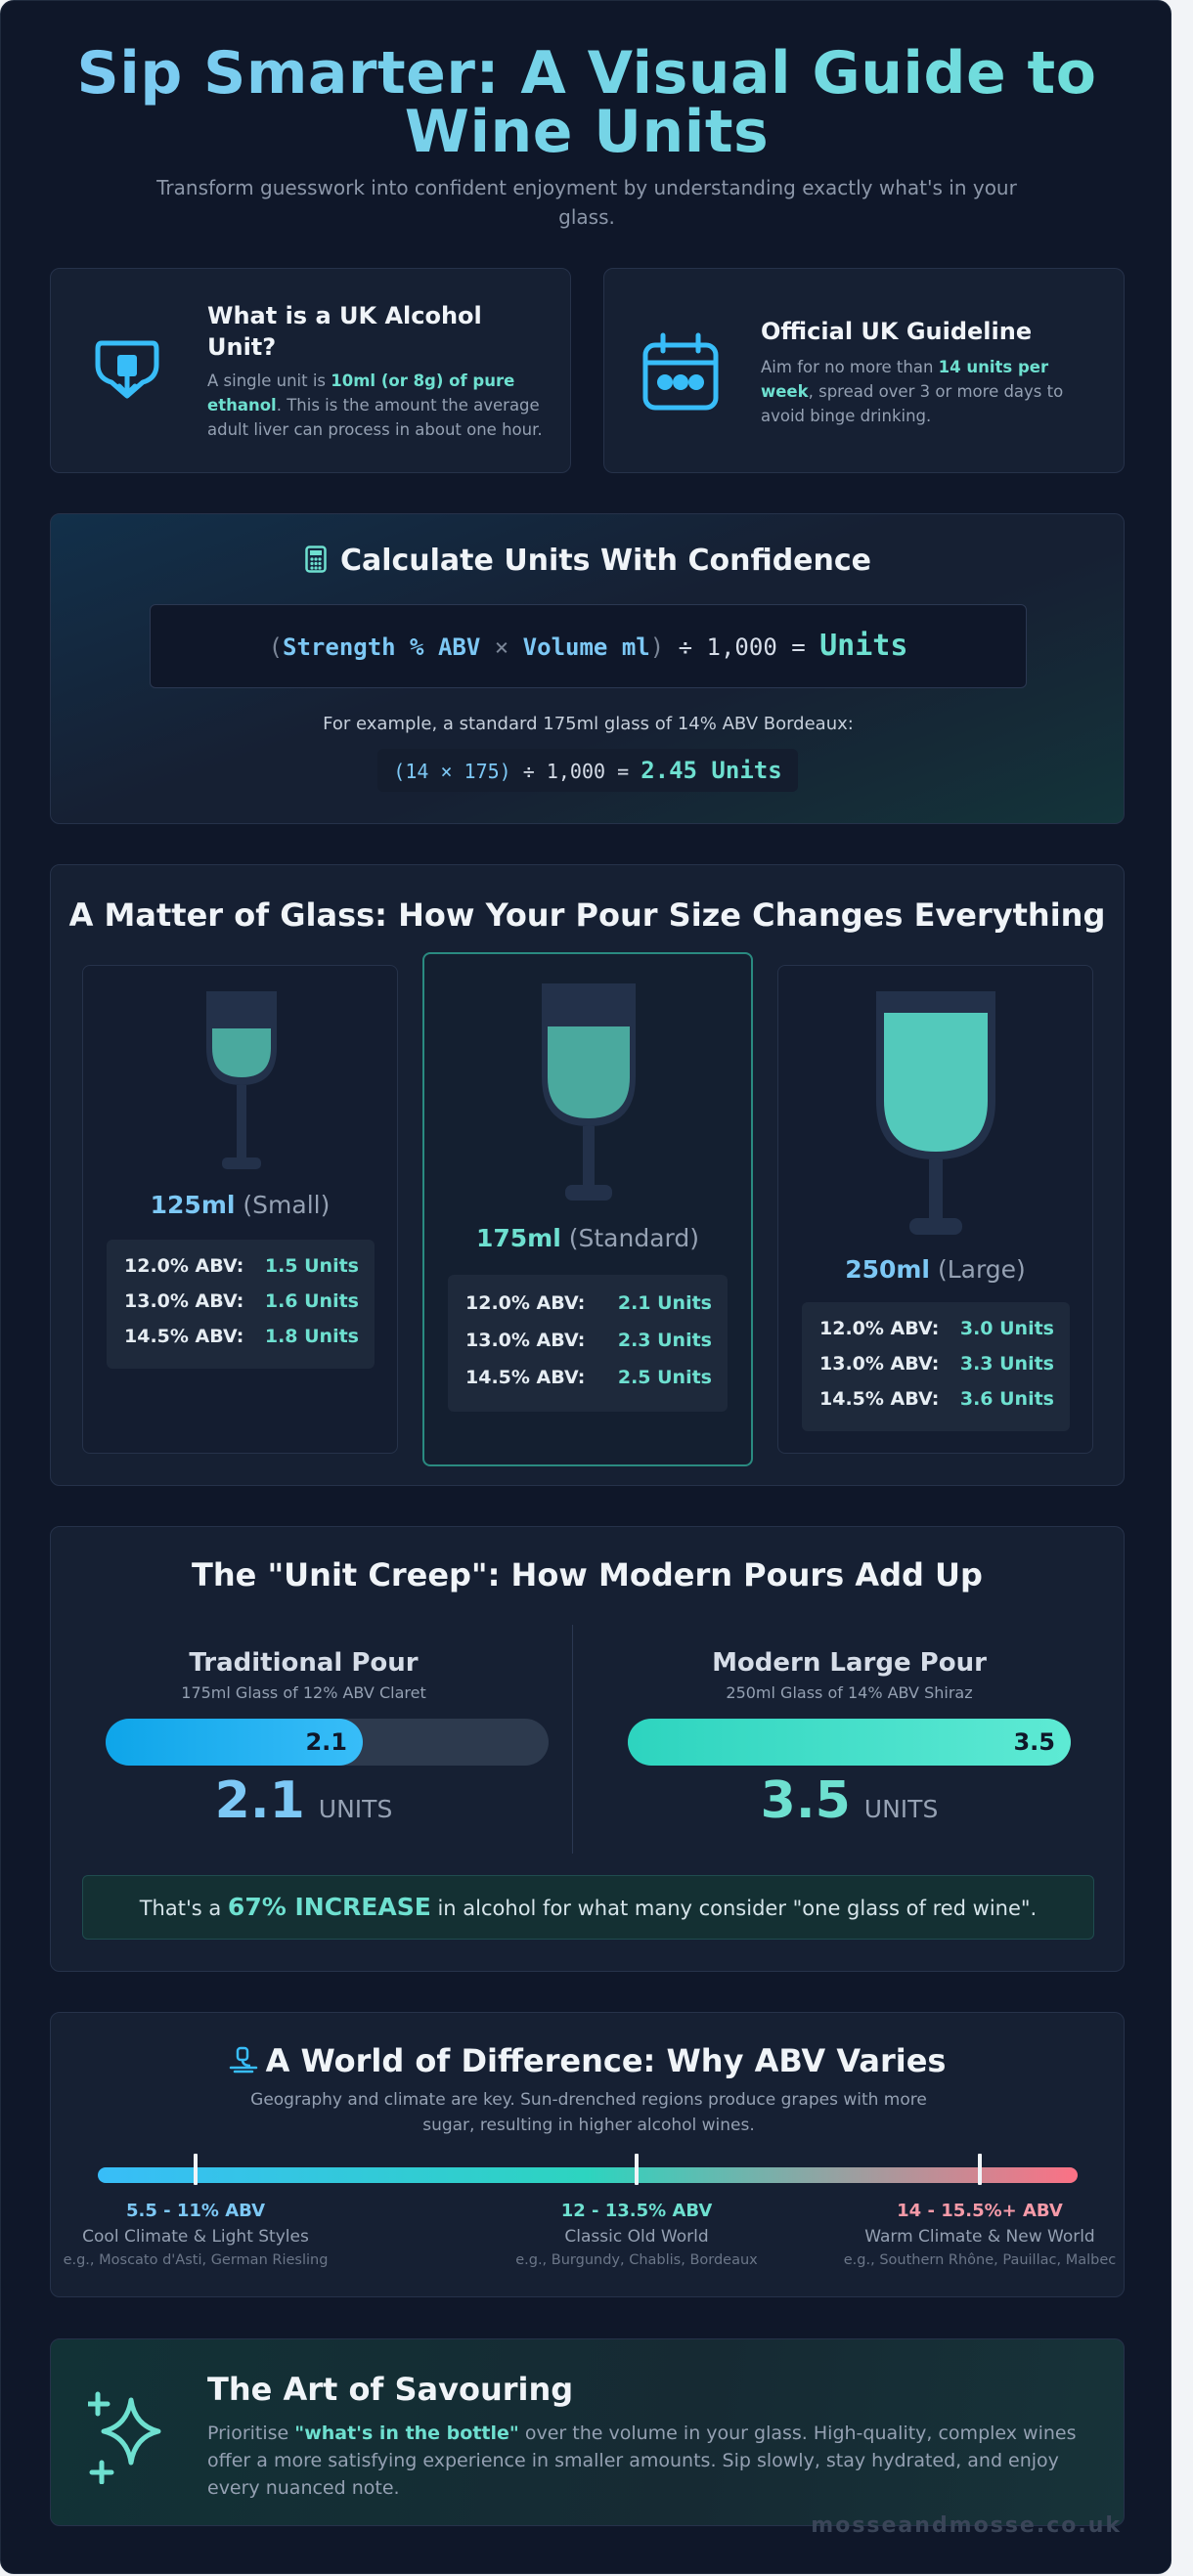 The width and height of the screenshot is (1193, 2576). What do you see at coordinates (573, 1739) in the screenshot?
I see `creep-divider` at bounding box center [573, 1739].